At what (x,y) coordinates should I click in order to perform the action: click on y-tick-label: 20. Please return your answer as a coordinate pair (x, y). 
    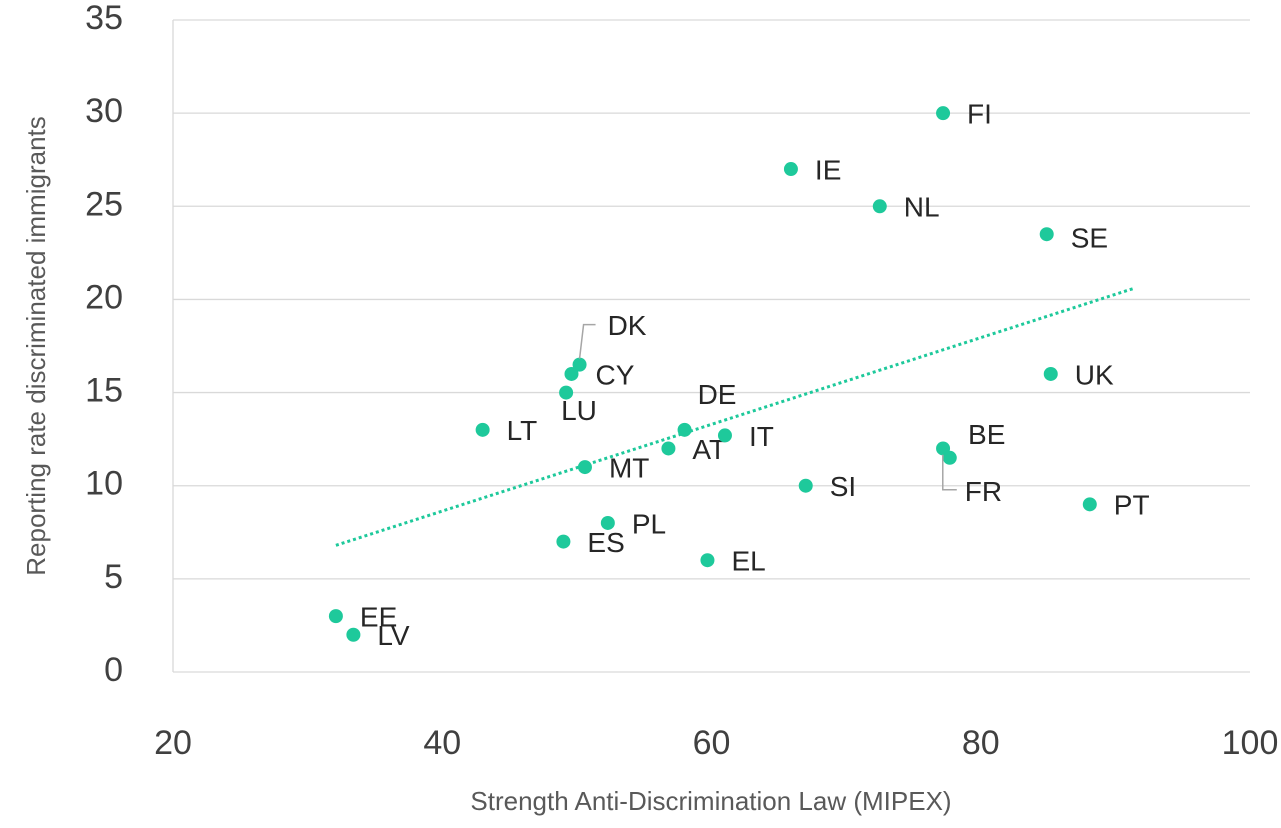
    Looking at the image, I should click on (104, 297).